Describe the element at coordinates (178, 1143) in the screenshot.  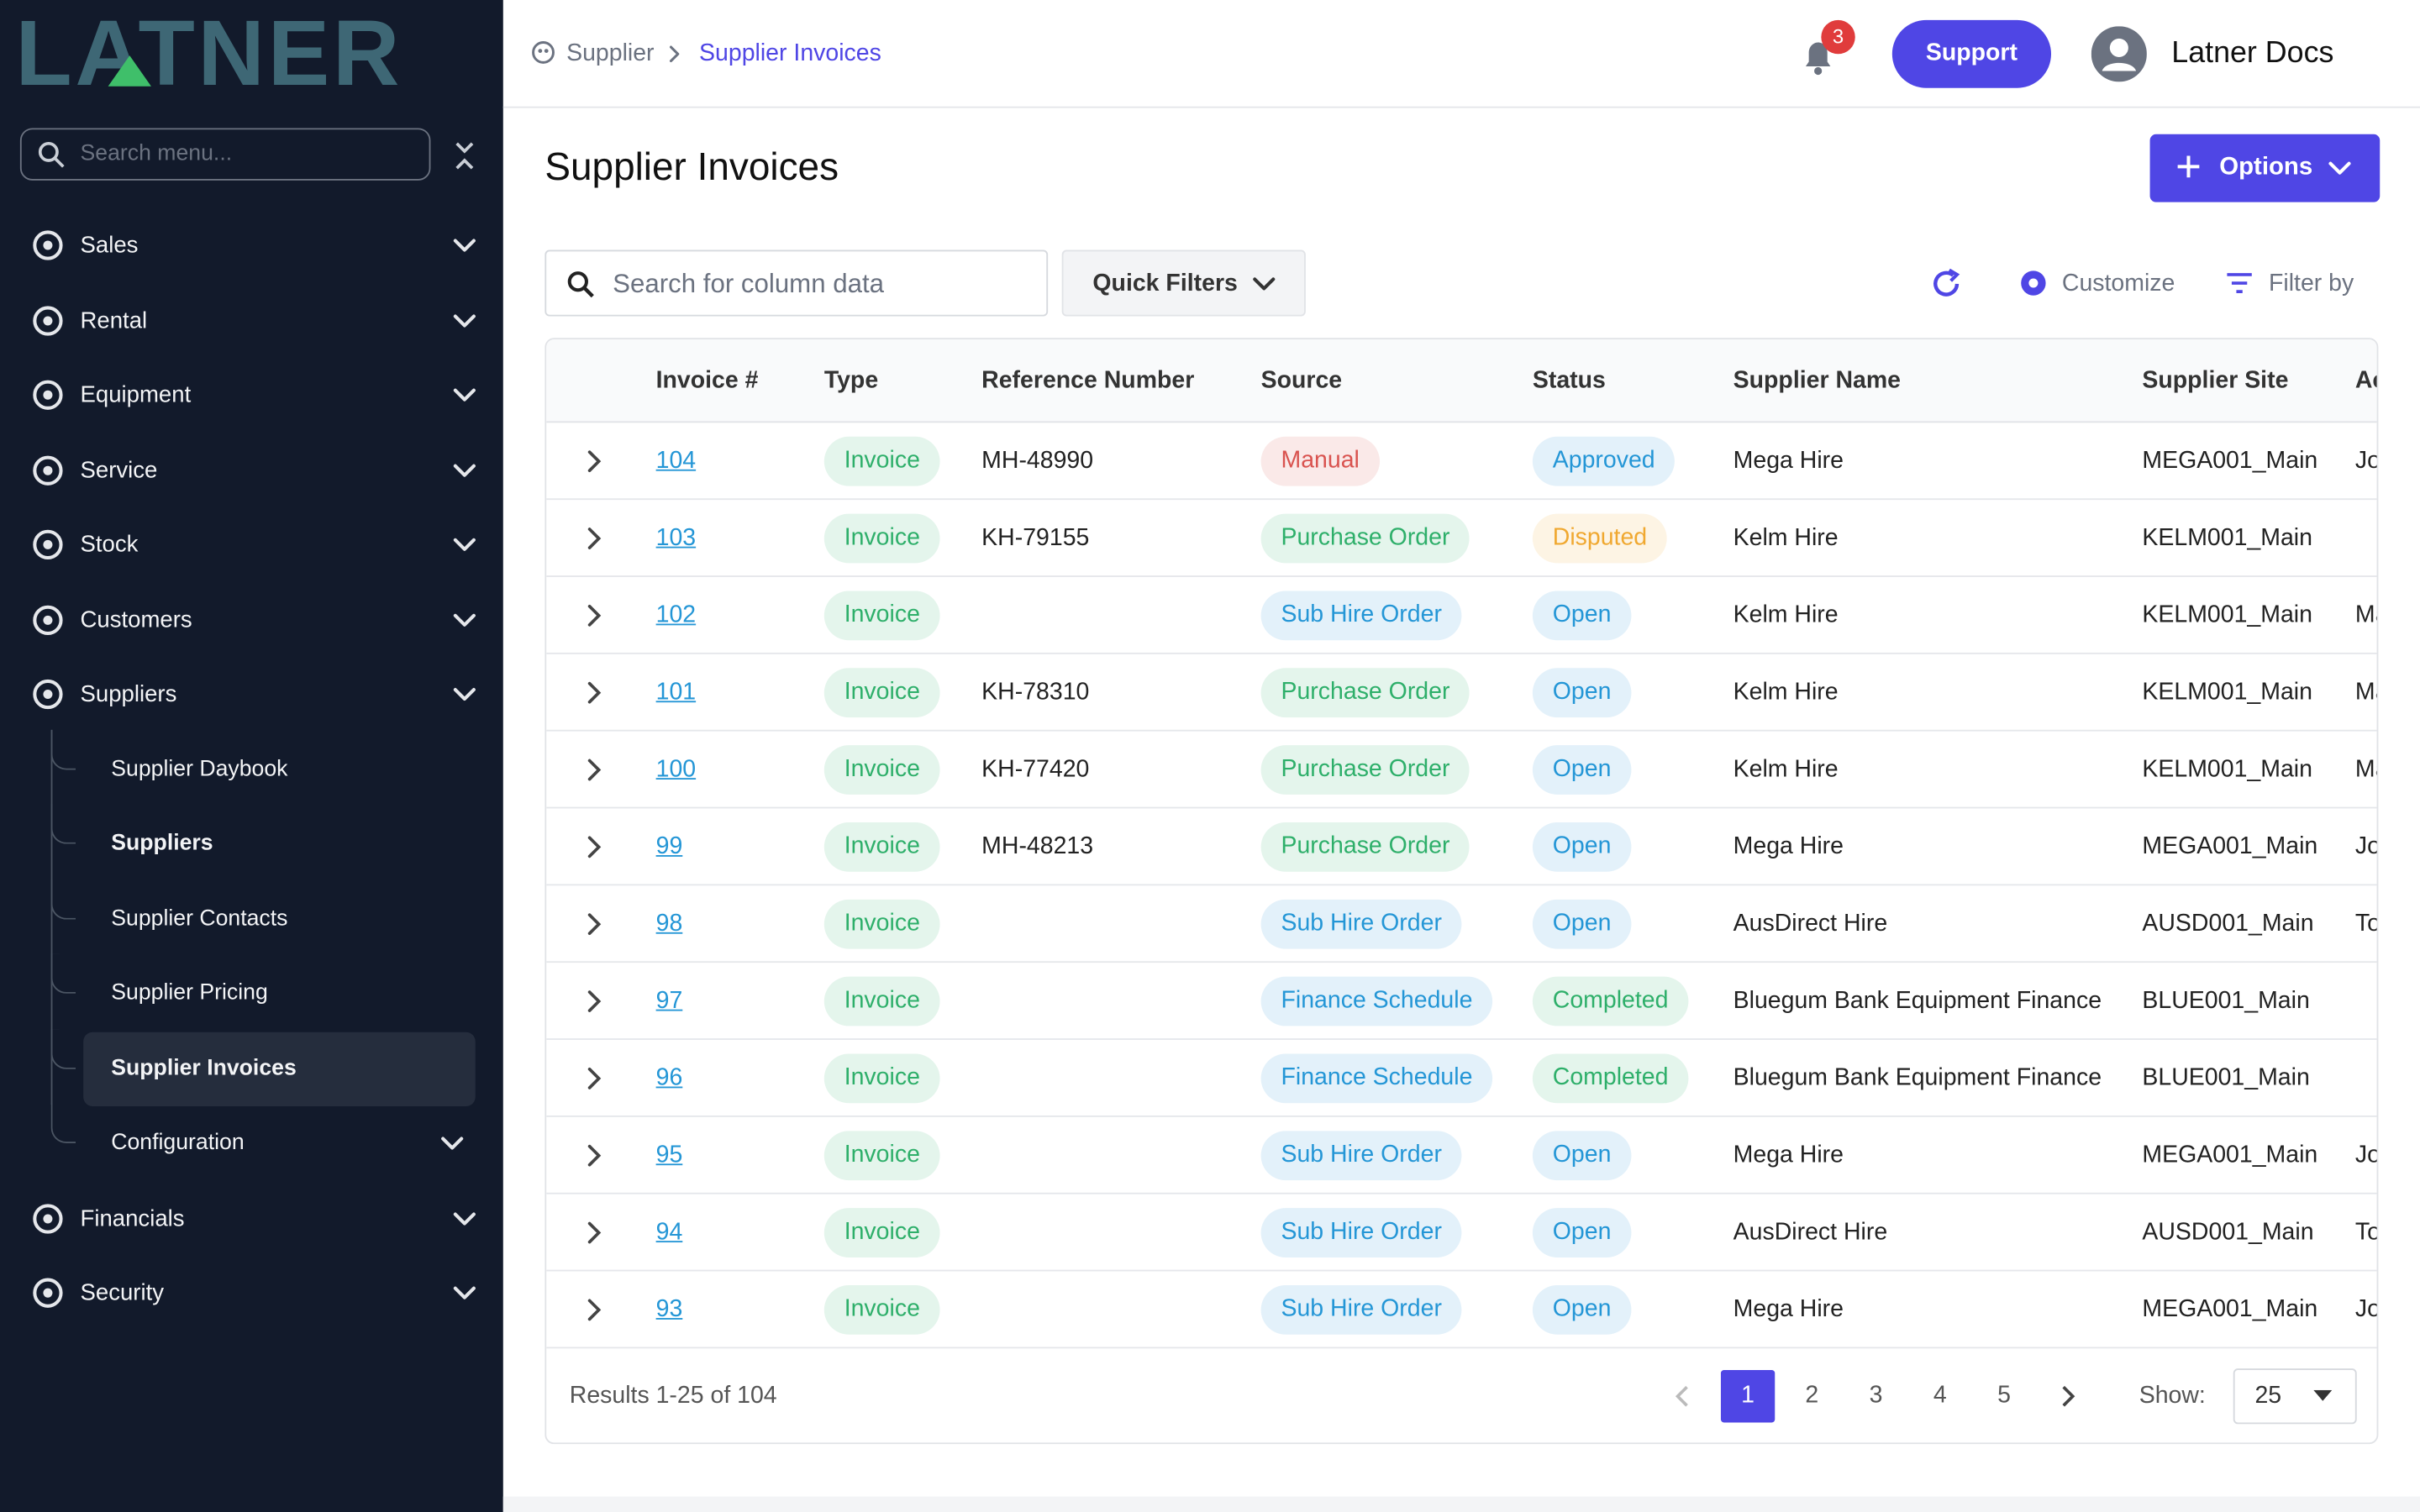
I see `submenu-item: Configuration` at that location.